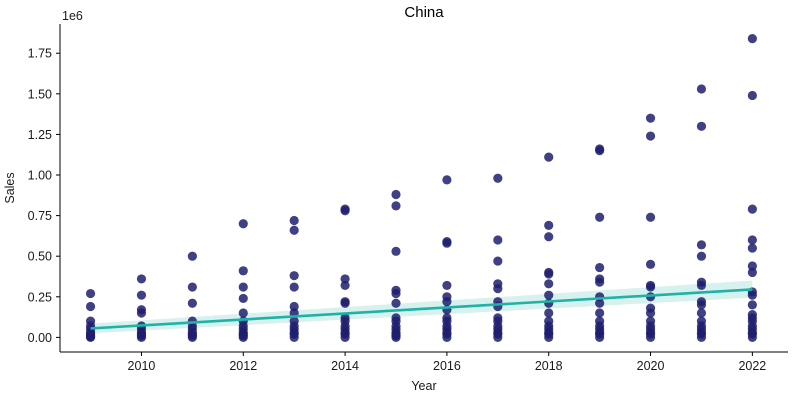 Image resolution: width=800 pixels, height=400 pixels. What do you see at coordinates (40, 297) in the screenshot?
I see `y-tick-label: 0.25` at bounding box center [40, 297].